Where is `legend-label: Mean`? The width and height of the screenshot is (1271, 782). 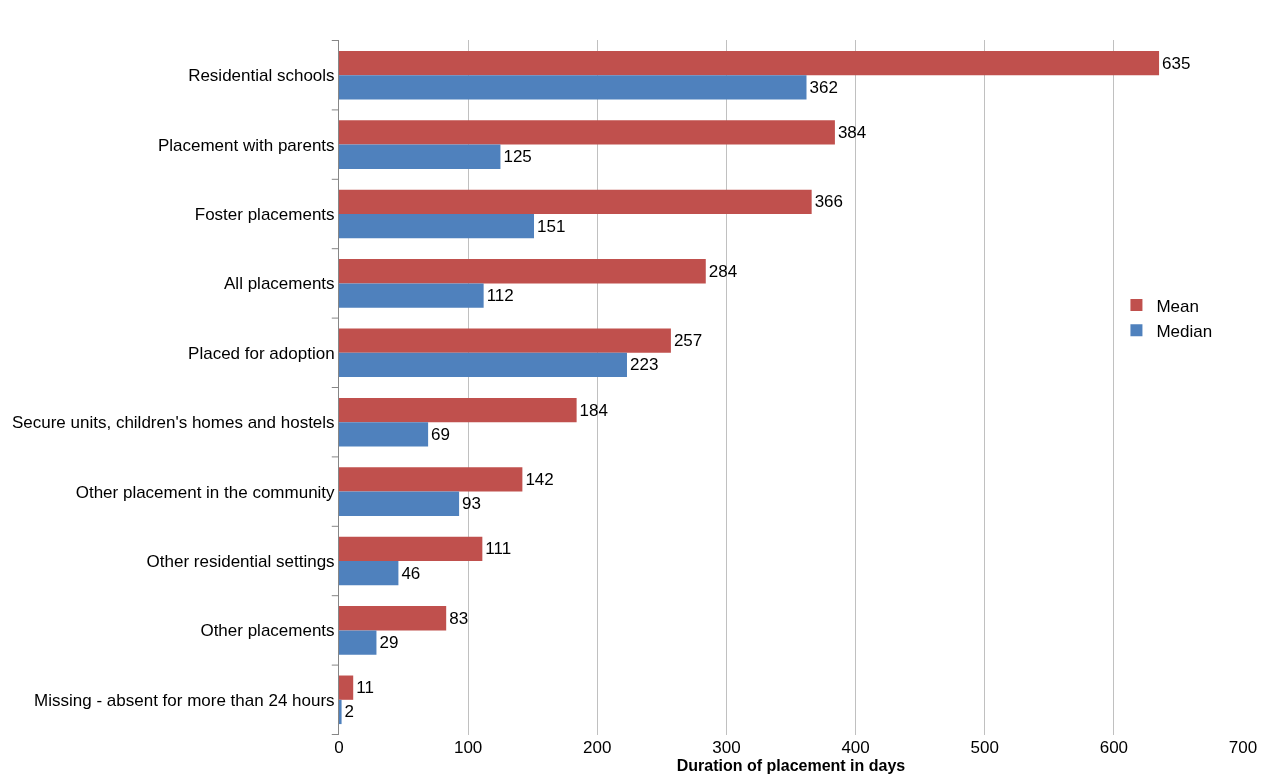
legend-label: Mean is located at coordinates (1177, 306).